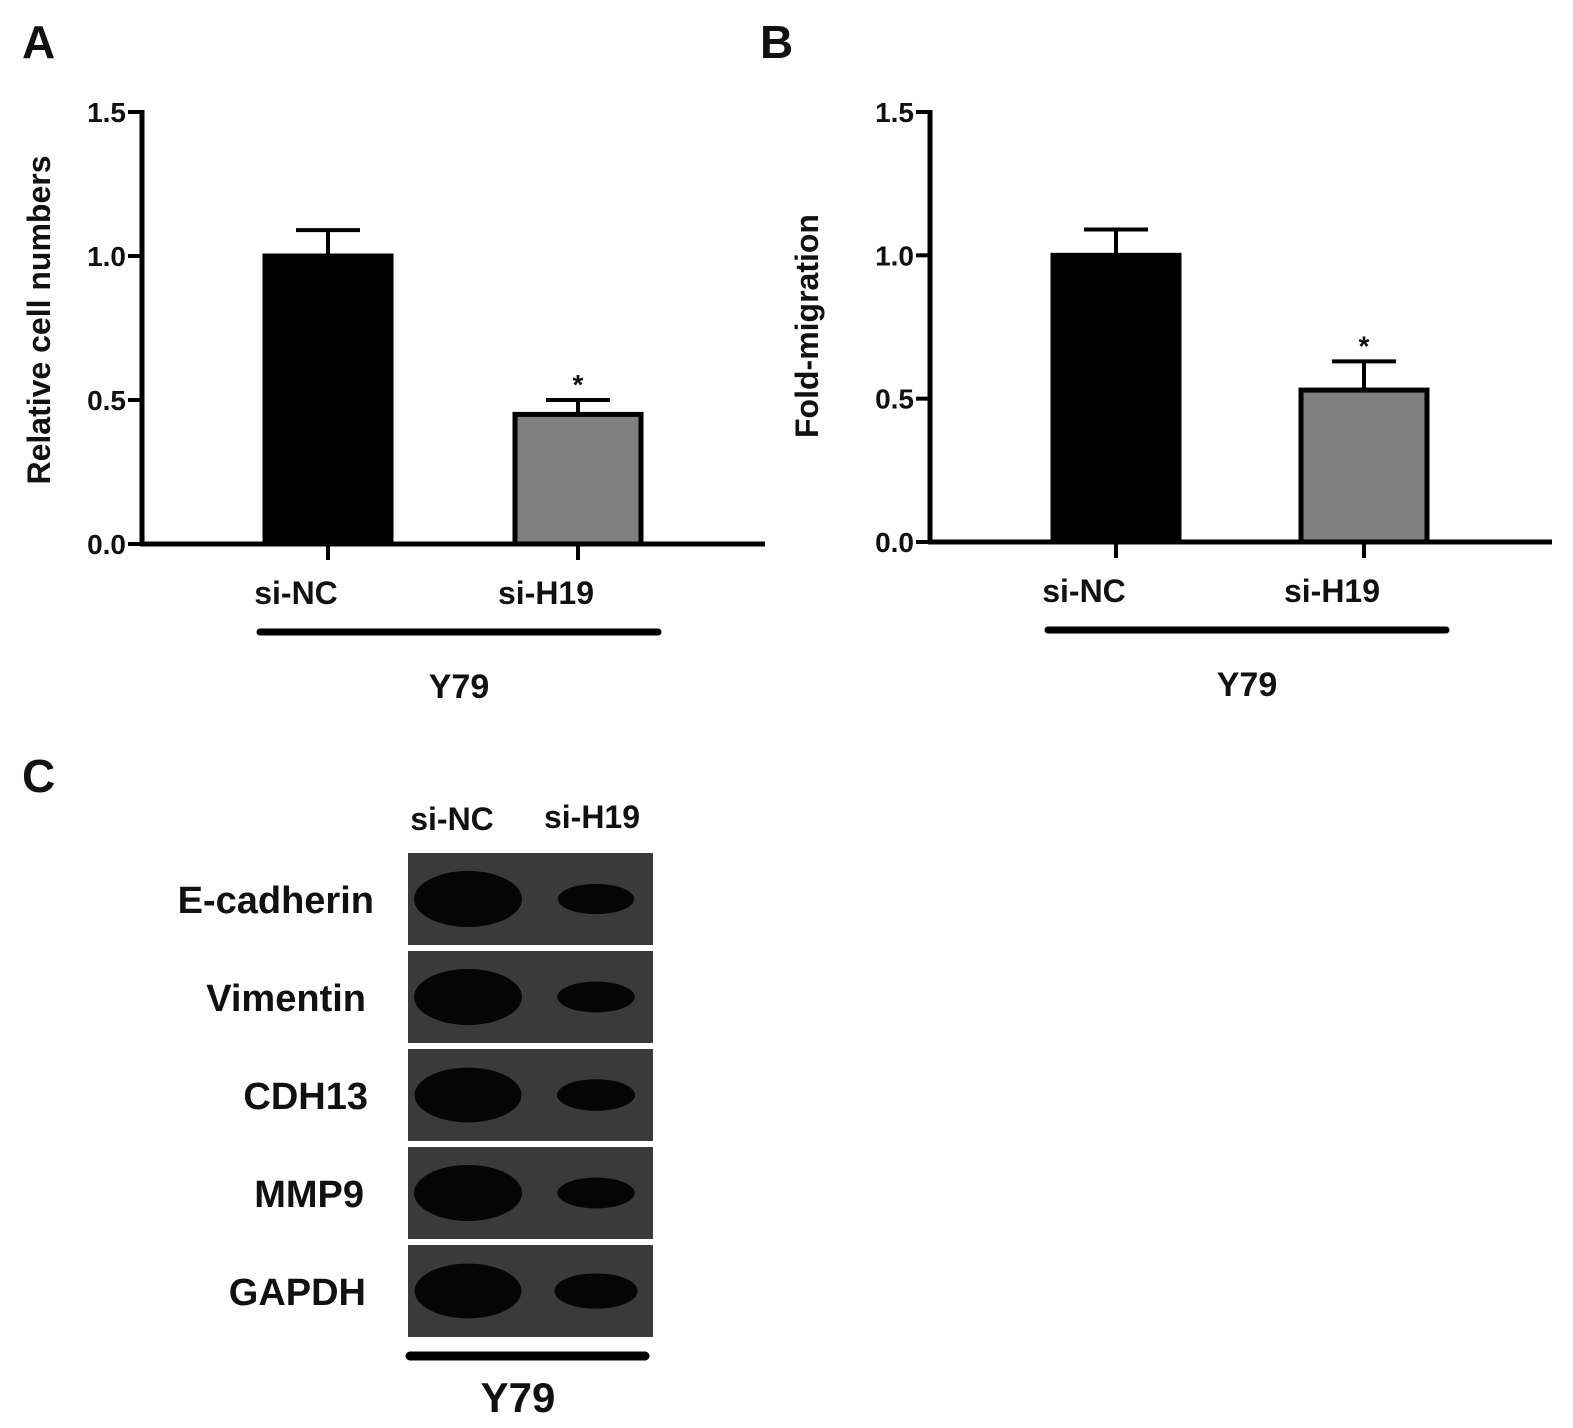 This screenshot has width=1573, height=1428. I want to click on panel-a-letter: A, so click(38, 42).